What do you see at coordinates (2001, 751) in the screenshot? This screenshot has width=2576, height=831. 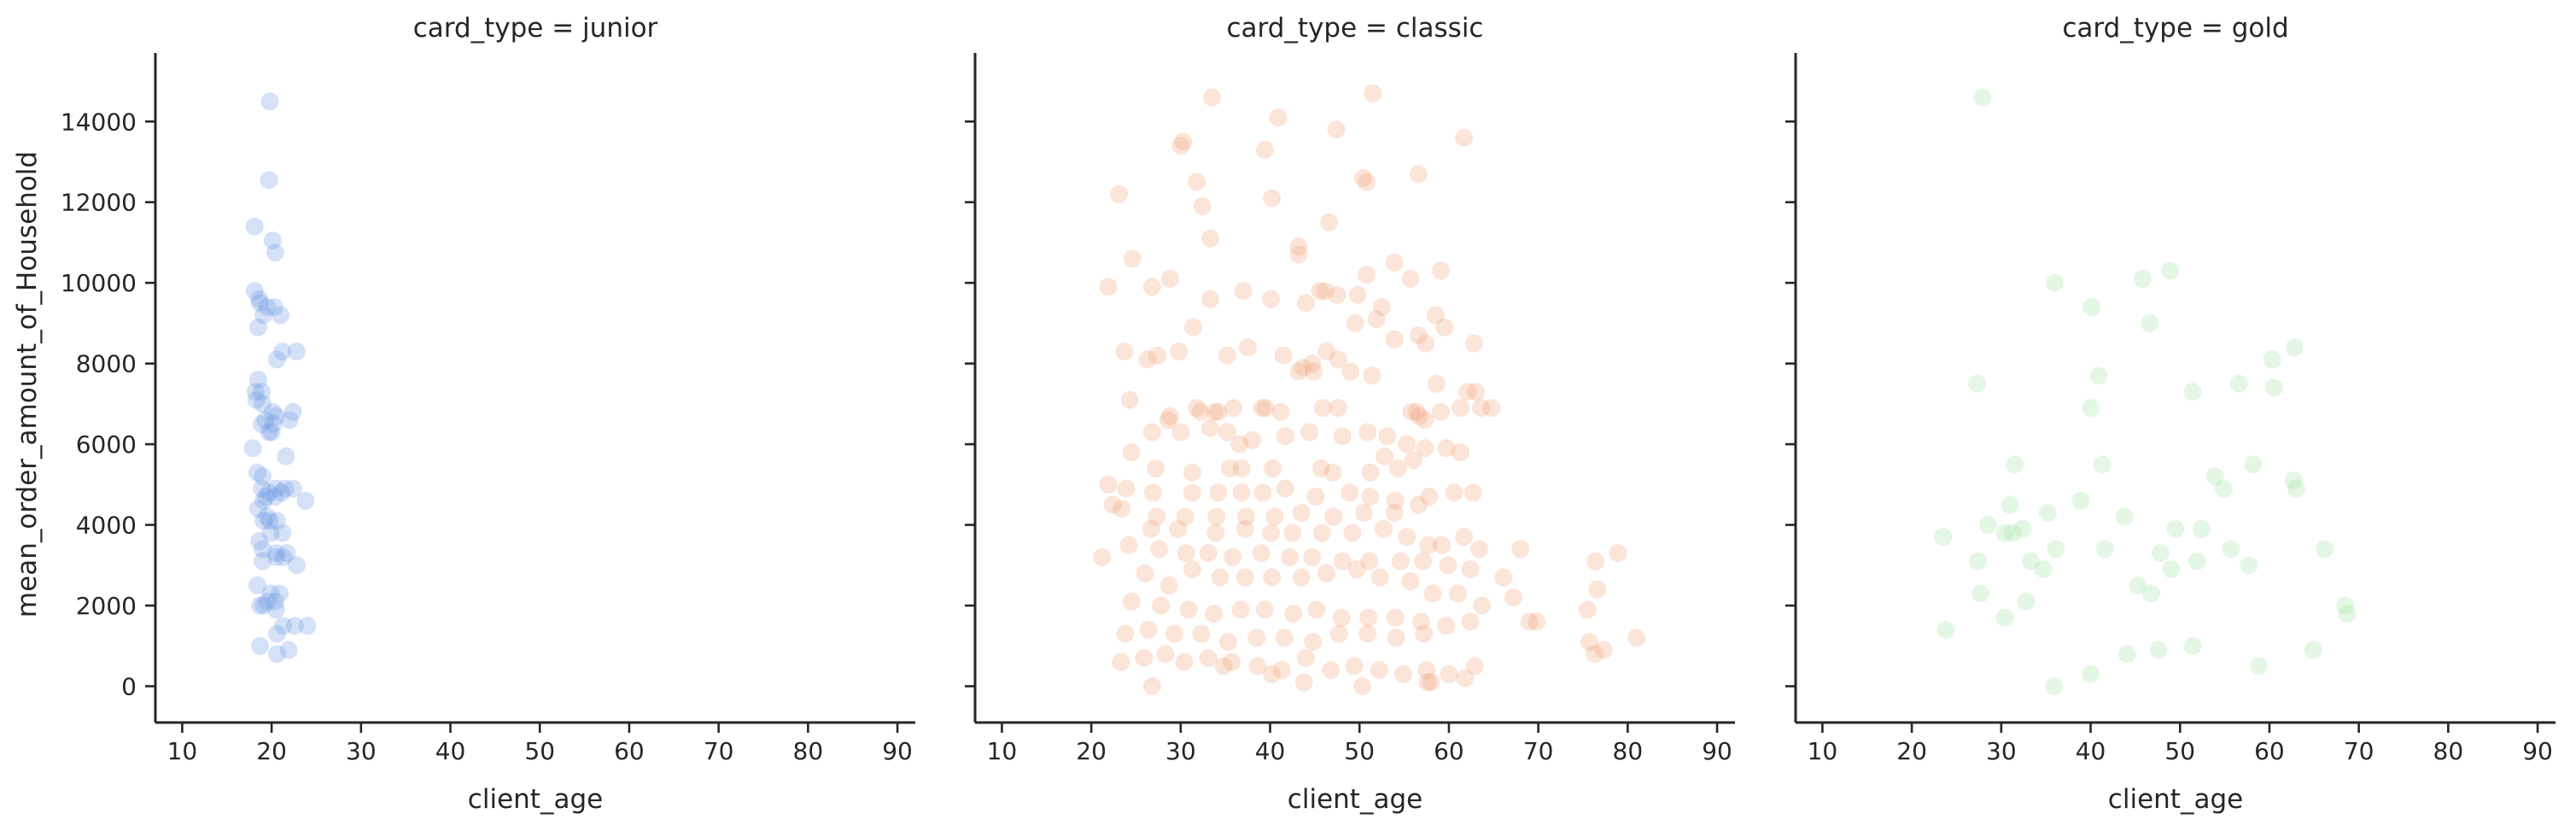 I see `x-tick-label: 30` at bounding box center [2001, 751].